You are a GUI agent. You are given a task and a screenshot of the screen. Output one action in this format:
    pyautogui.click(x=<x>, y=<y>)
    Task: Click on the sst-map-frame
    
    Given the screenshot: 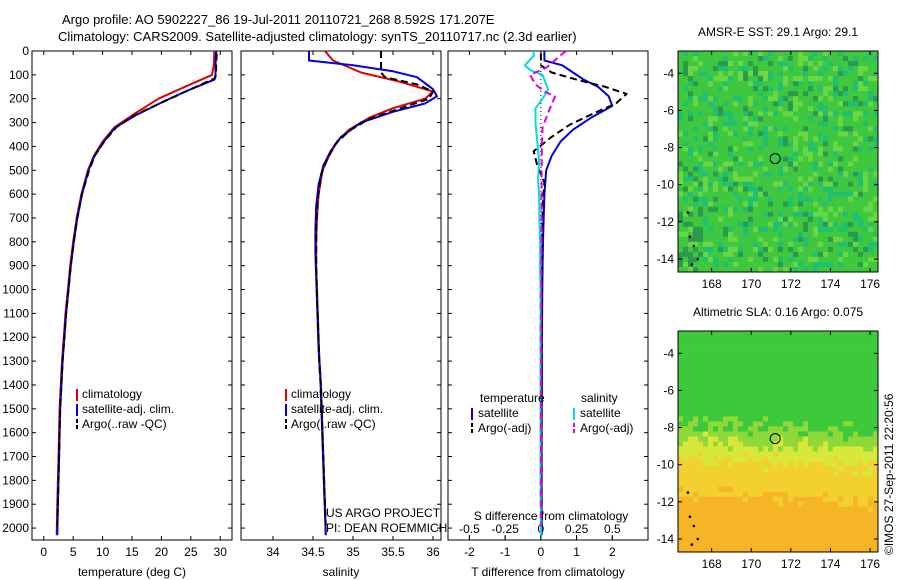 What is the action you would take?
    pyautogui.click(x=778, y=161)
    